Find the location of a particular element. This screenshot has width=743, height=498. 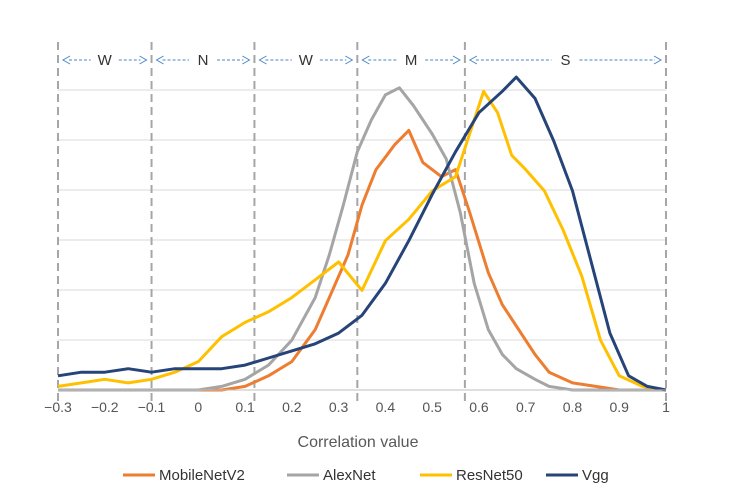

region-label: S is located at coordinates (565, 60).